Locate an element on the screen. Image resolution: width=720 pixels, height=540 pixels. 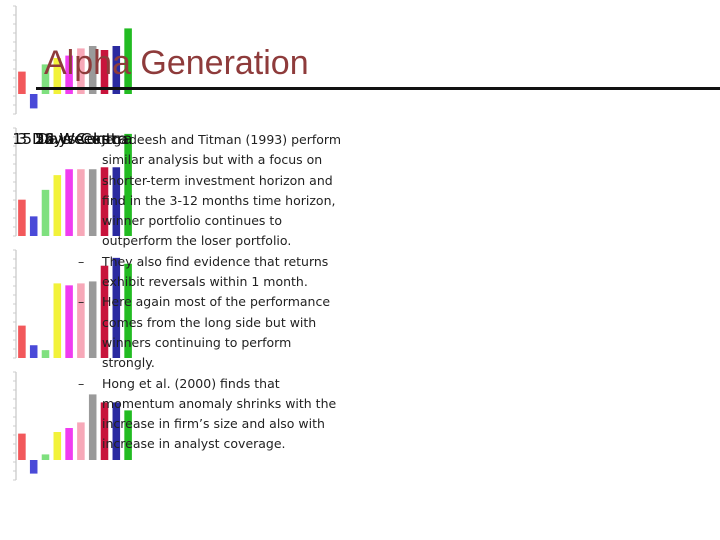
mini-chart is located at coordinates (72, 60).